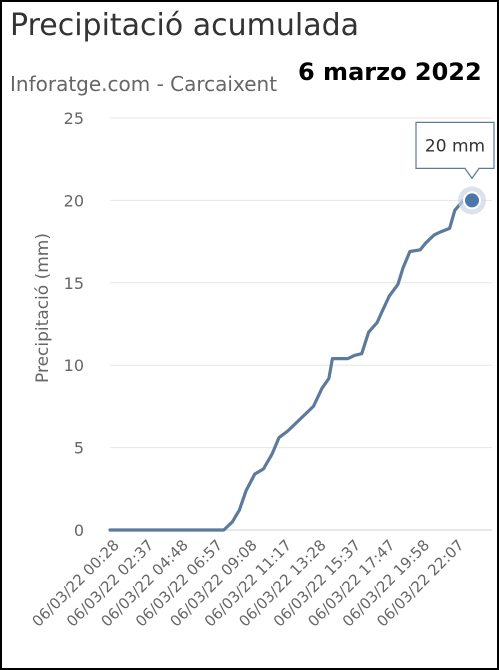  I want to click on y-axis-label: Precipitació (mm), so click(43, 308).